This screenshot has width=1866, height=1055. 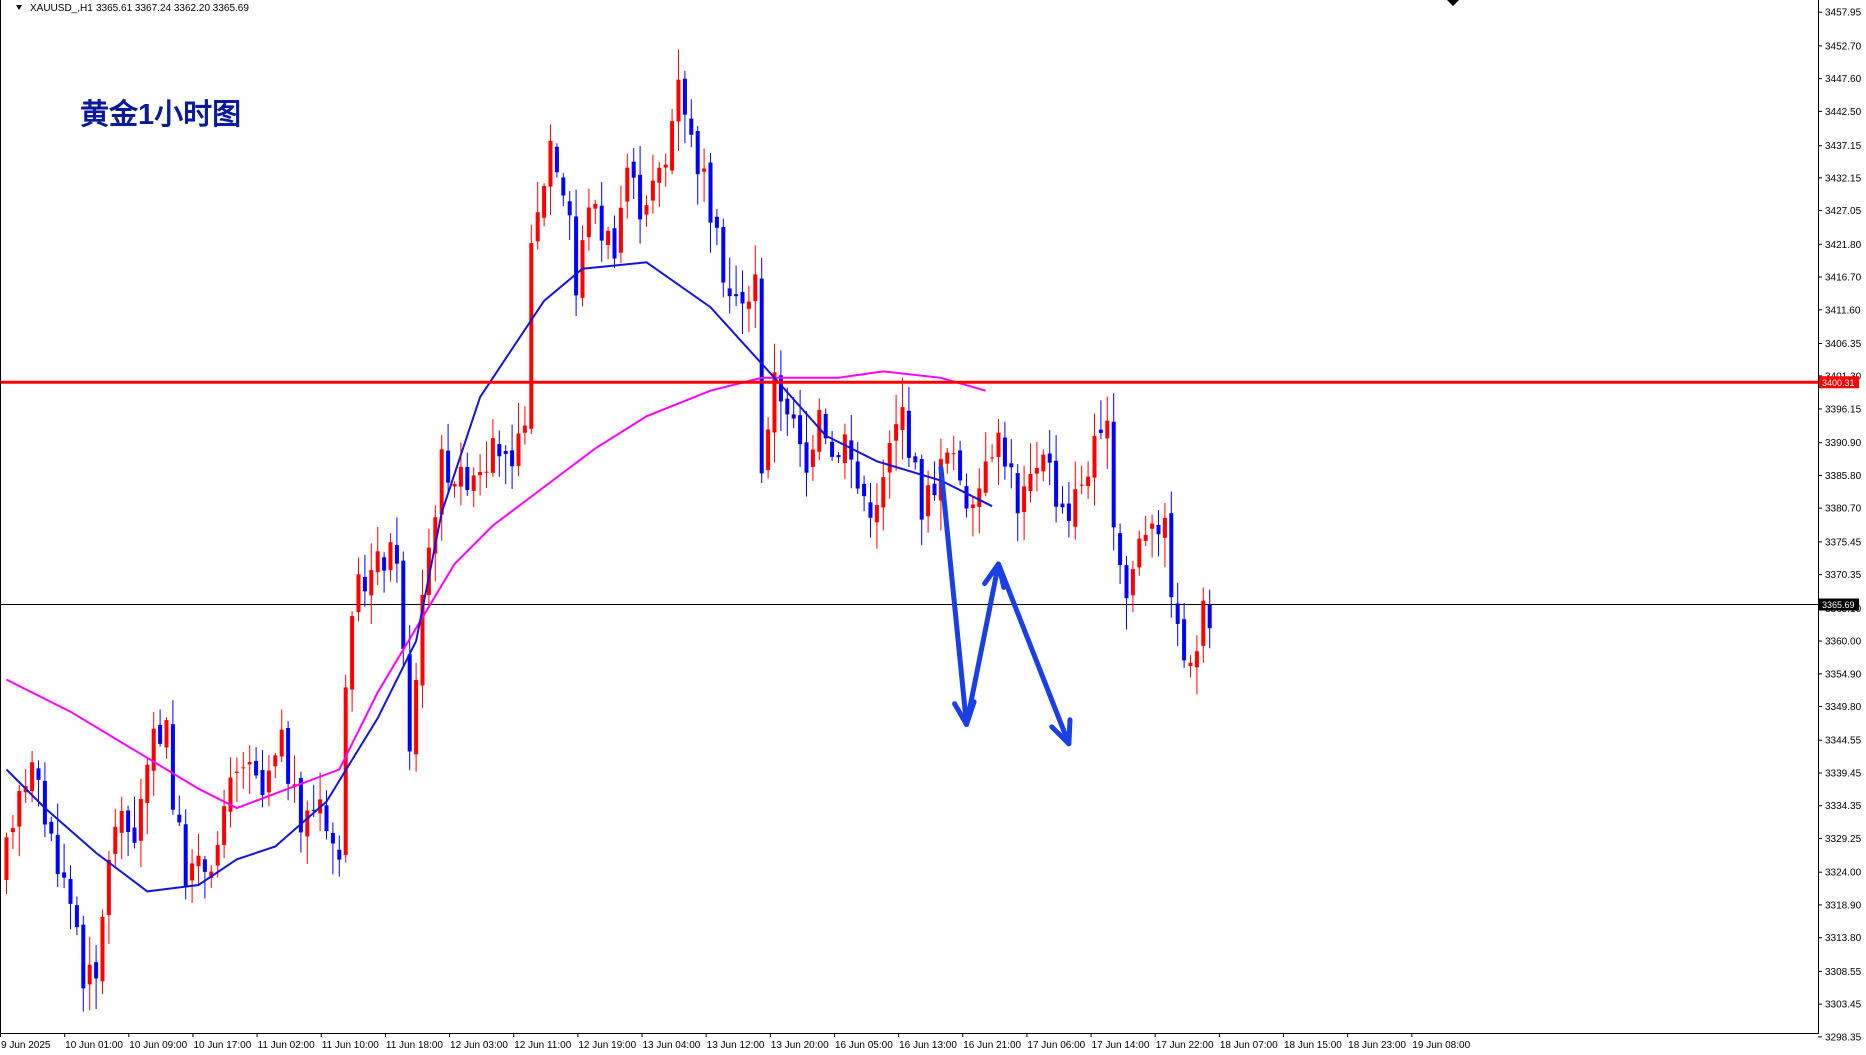 I want to click on y-tick-label: 3324.00, so click(x=1843, y=873).